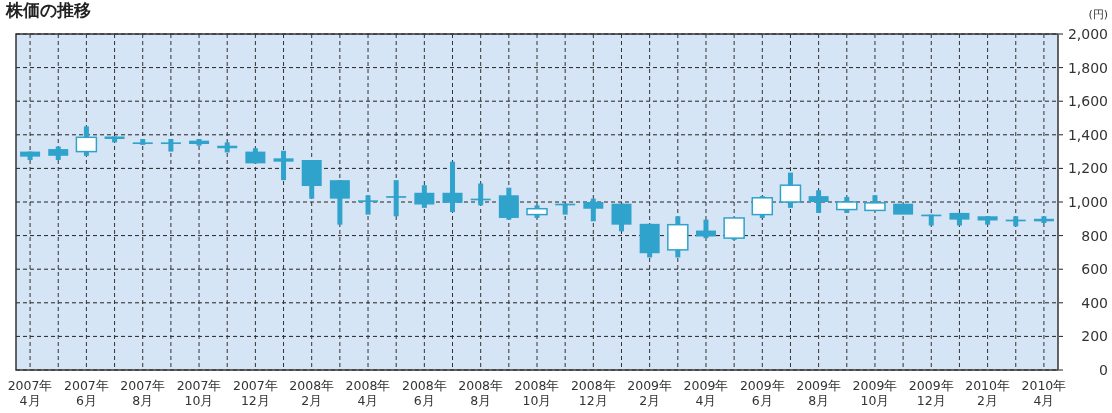  I want to click on x-tick-label: 2008年4月, so click(368, 393).